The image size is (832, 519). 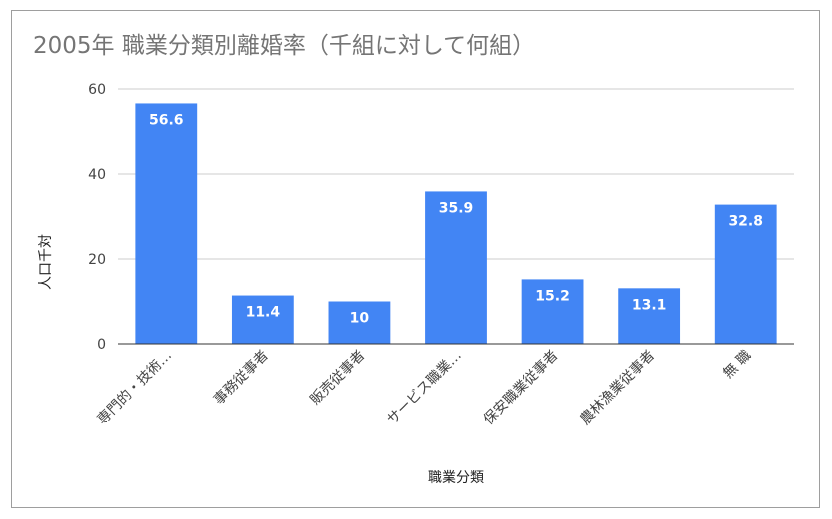 I want to click on x-tick-label: 事務従事者, so click(x=241, y=378).